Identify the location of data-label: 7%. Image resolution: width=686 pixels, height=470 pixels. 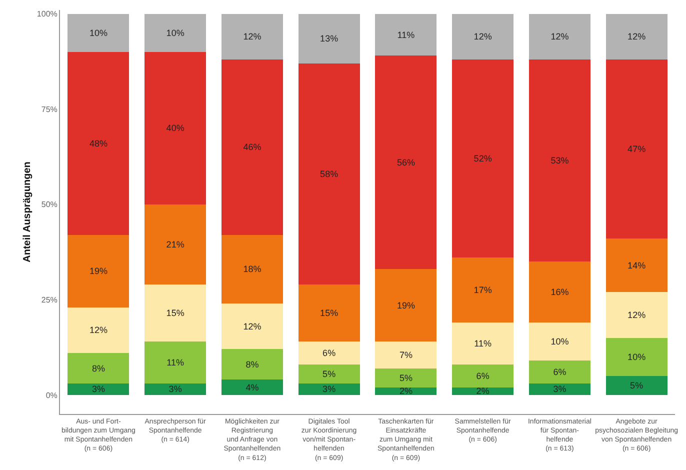
(405, 355).